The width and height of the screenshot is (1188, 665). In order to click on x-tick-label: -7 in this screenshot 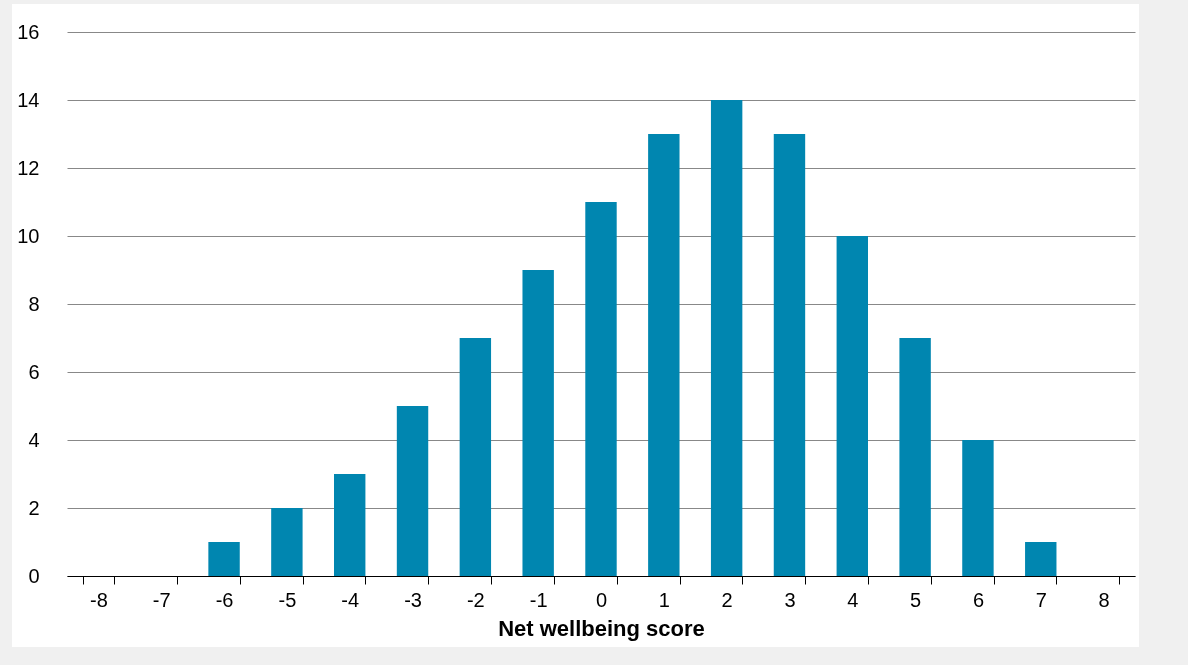, I will do `click(161, 599)`.